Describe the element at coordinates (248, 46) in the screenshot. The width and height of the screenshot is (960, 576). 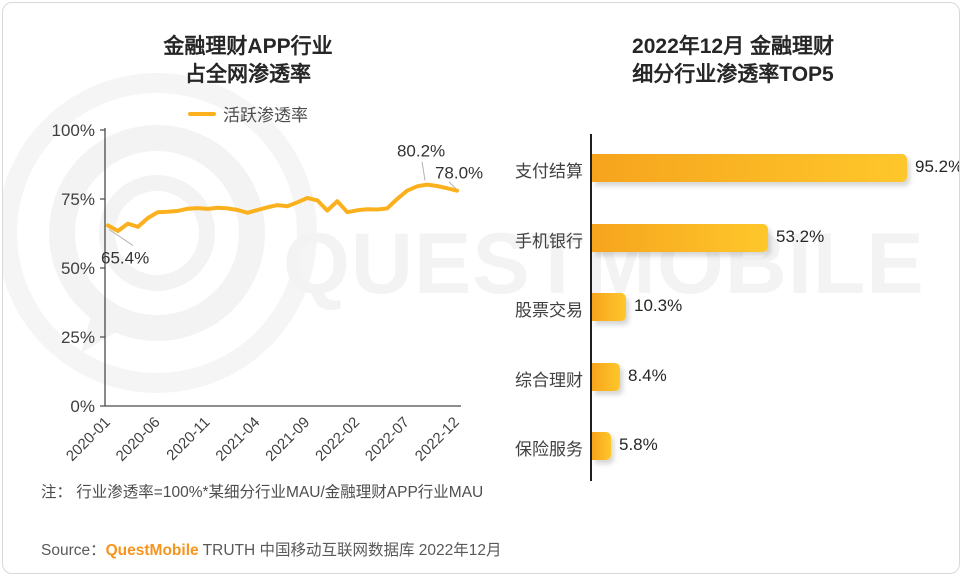
I see `line-chart-title-line1: 金融理财APP行业` at that location.